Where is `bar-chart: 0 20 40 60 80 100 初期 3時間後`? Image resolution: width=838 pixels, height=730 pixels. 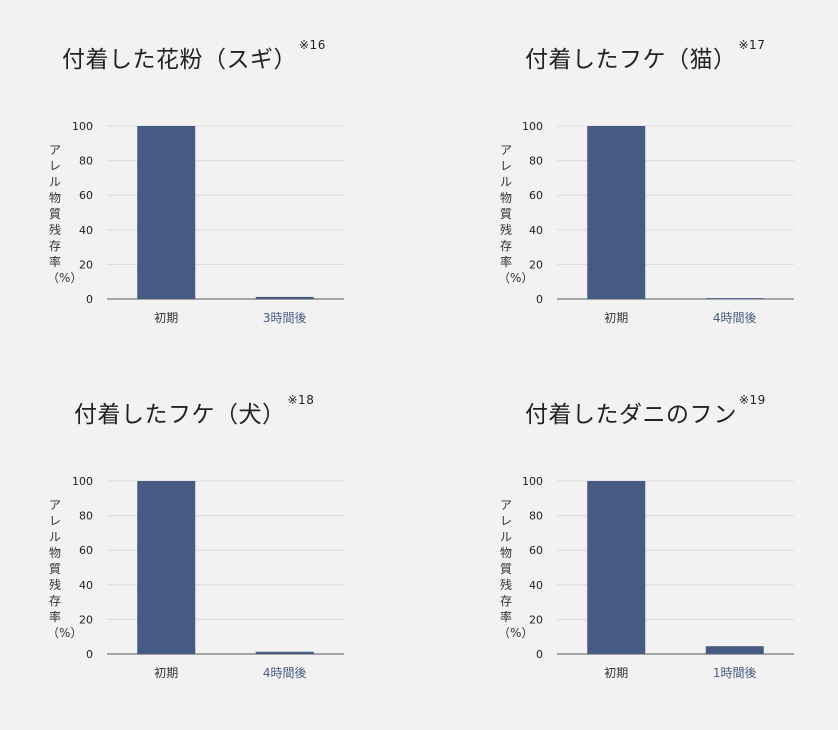
bar-chart: 0 20 40 60 80 100 初期 3時間後 is located at coordinates (208, 222).